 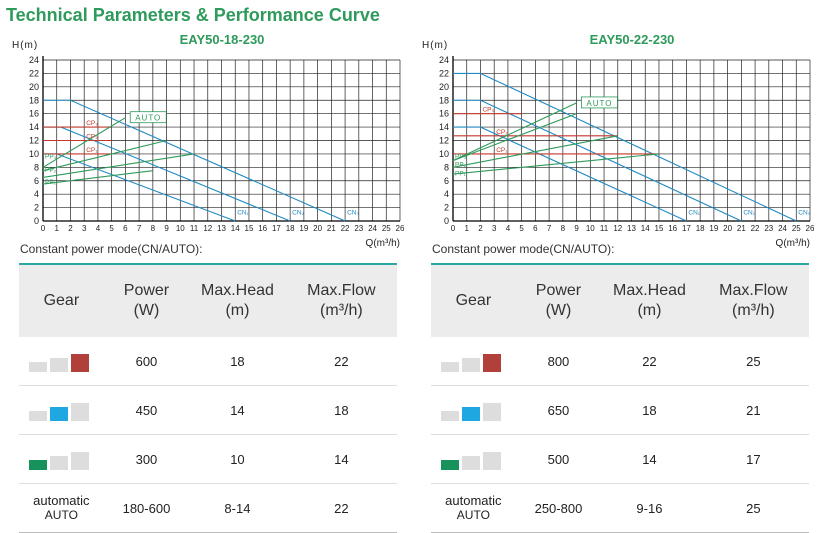 What do you see at coordinates (461, 165) in the screenshot?
I see `series-annotation: PP₂` at bounding box center [461, 165].